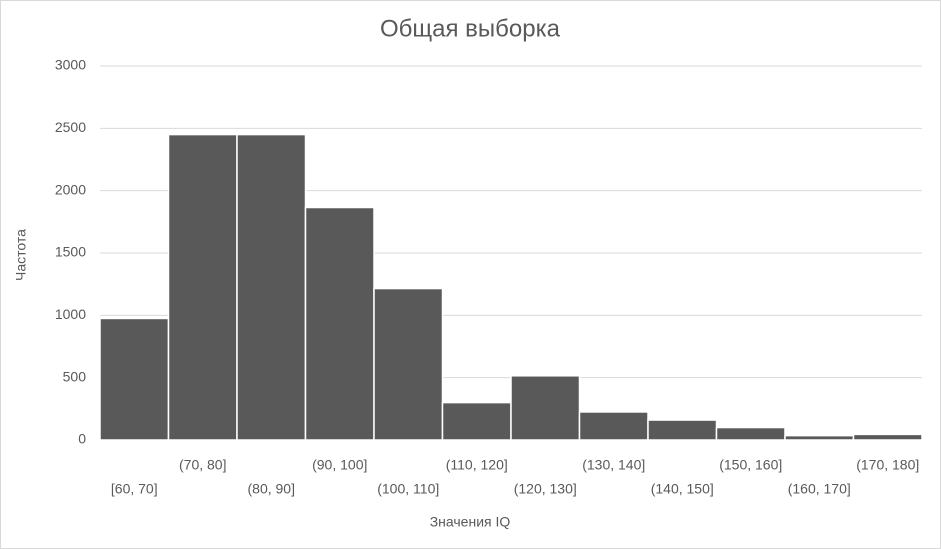 The width and height of the screenshot is (941, 549). What do you see at coordinates (613, 465) in the screenshot?
I see `x-tick-label: (130, 140]` at bounding box center [613, 465].